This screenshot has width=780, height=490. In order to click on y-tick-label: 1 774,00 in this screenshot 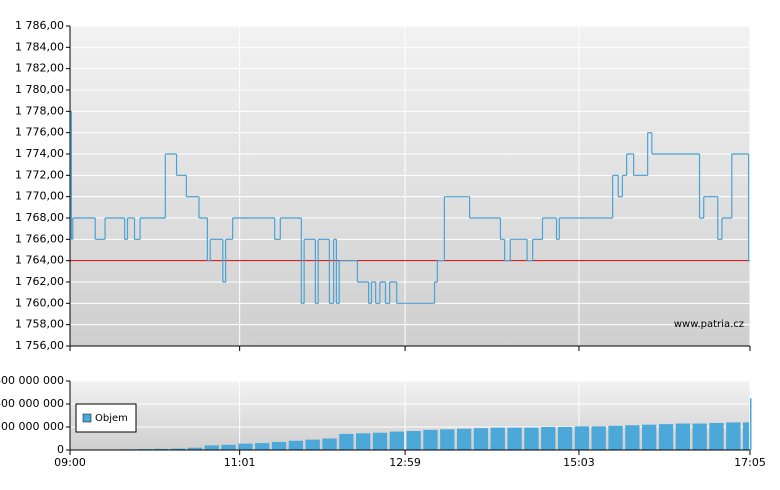, I will do `click(39, 153)`.